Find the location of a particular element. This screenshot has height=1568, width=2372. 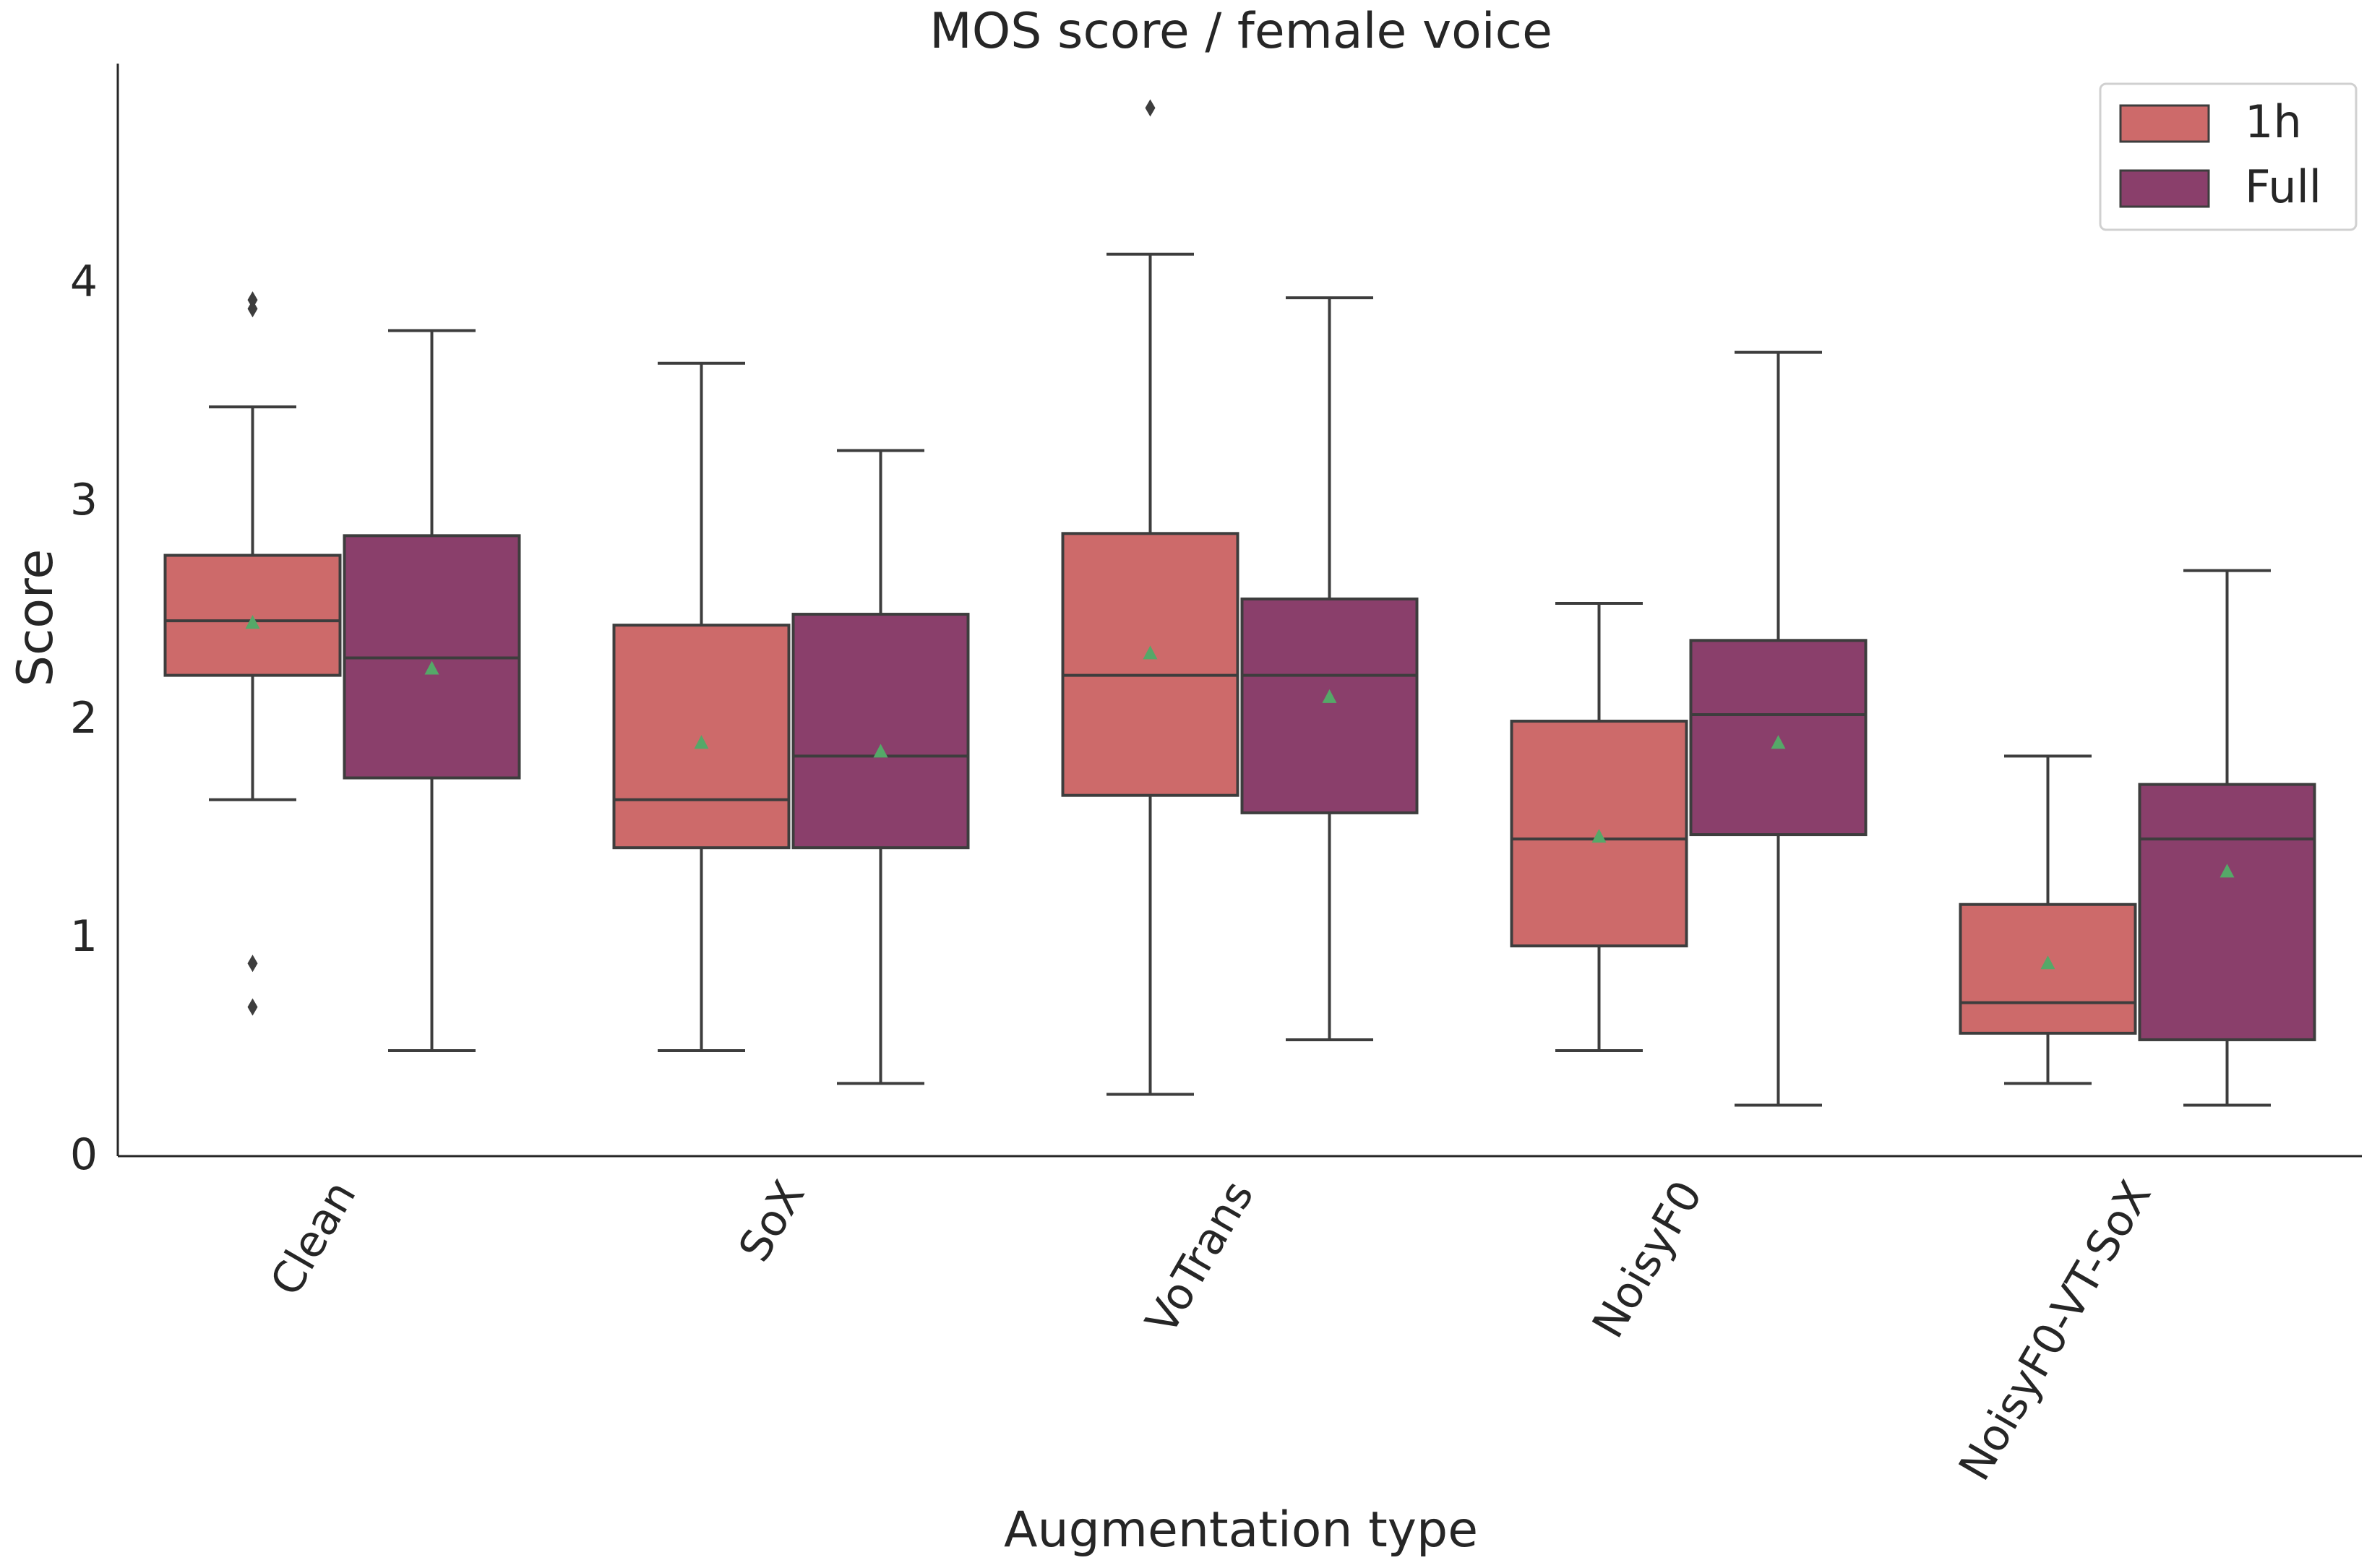

box-clean-1h is located at coordinates (252, 653).